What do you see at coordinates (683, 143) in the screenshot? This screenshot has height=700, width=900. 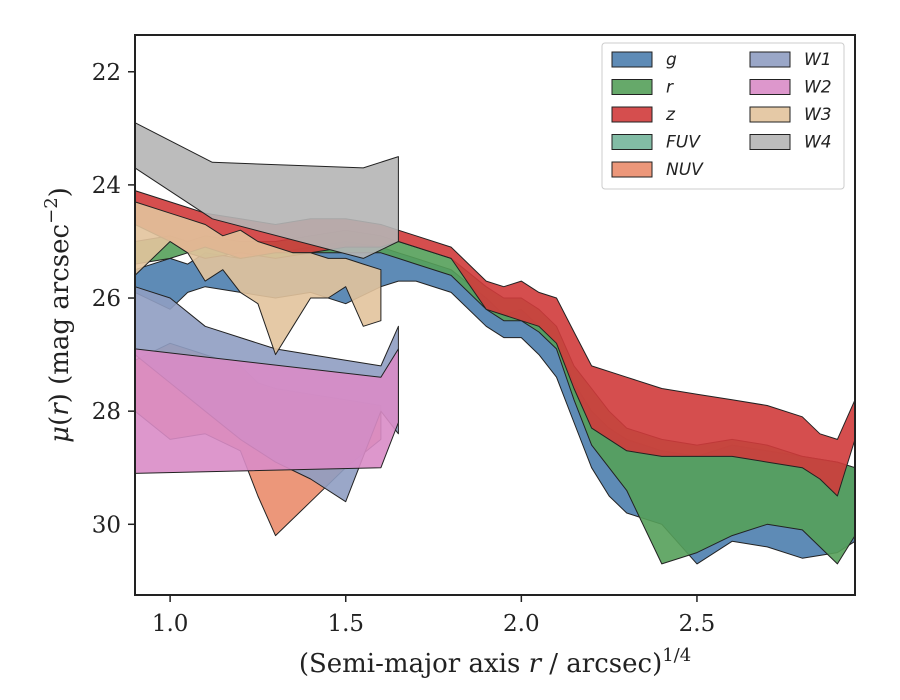 I see `legend-label-fuv: FUV` at bounding box center [683, 143].